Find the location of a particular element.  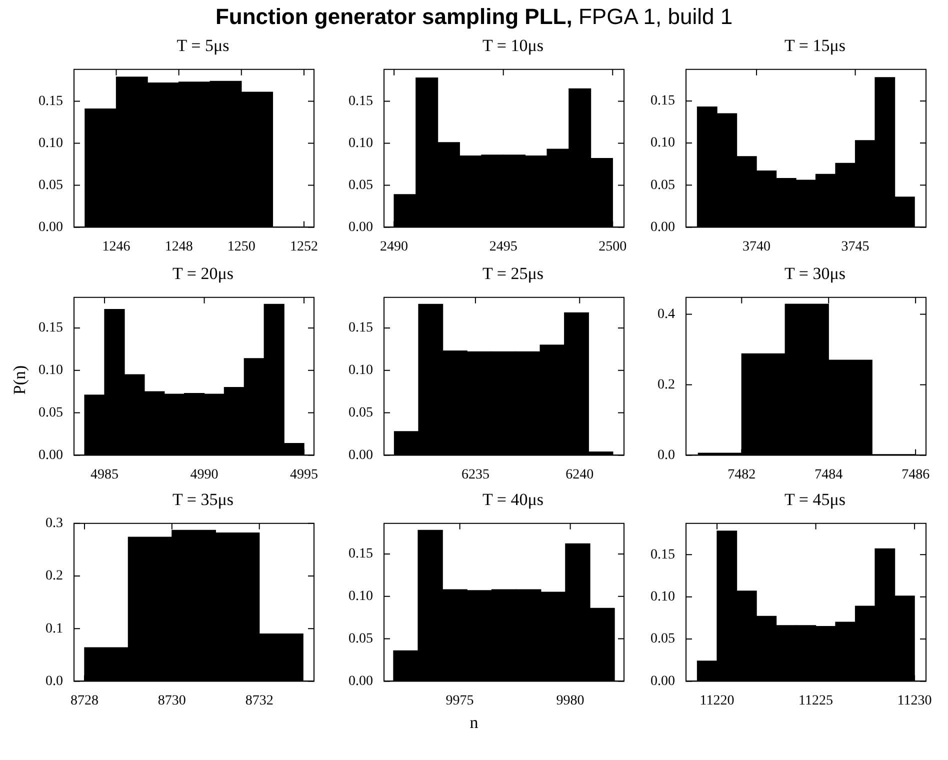

x-tick-label: 11225 is located at coordinates (816, 700).